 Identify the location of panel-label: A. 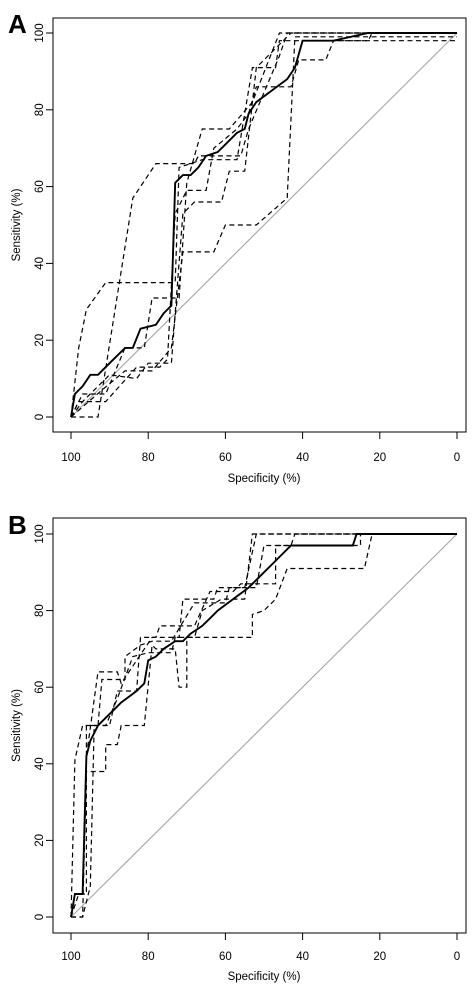
(17, 24).